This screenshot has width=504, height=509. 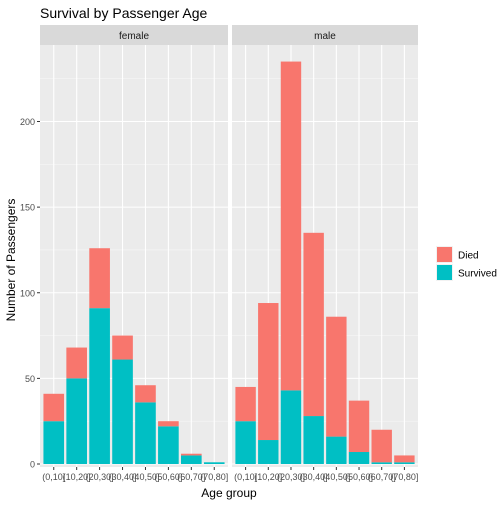 What do you see at coordinates (466, 263) in the screenshot?
I see `legend: Died Survived` at bounding box center [466, 263].